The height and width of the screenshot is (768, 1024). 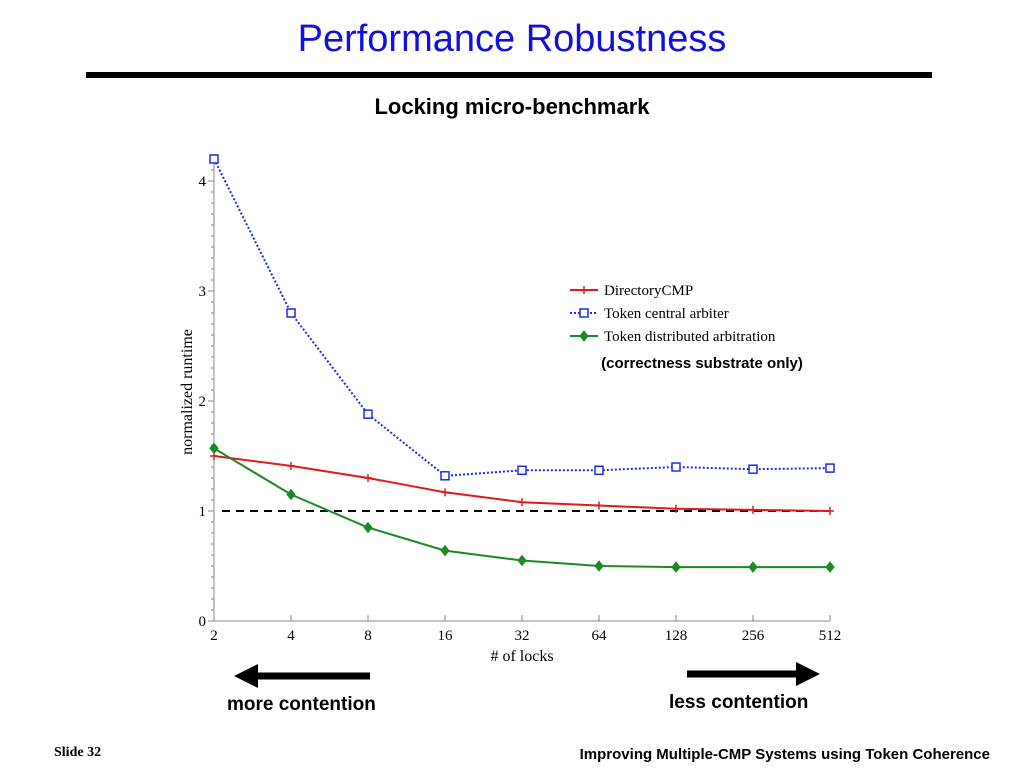 I want to click on title-divider, so click(x=509, y=75).